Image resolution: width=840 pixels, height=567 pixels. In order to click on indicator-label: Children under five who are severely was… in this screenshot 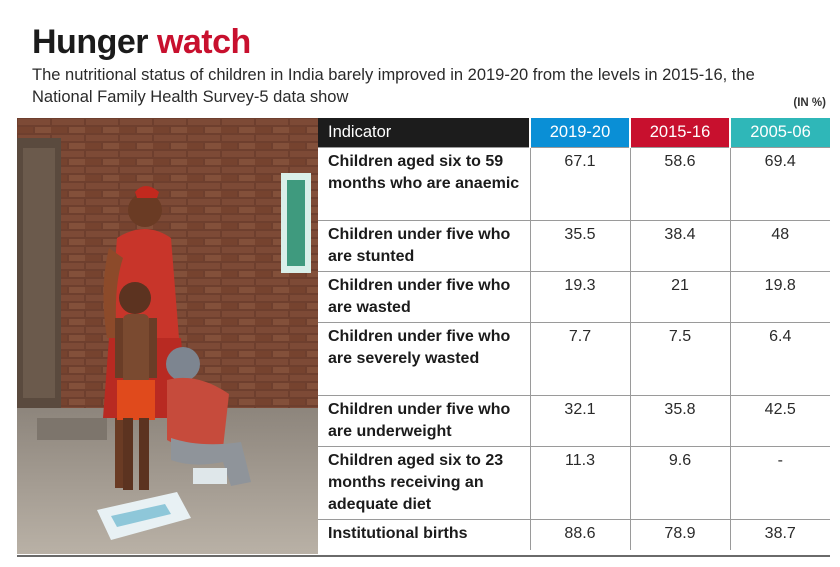, I will do `click(424, 359)`.